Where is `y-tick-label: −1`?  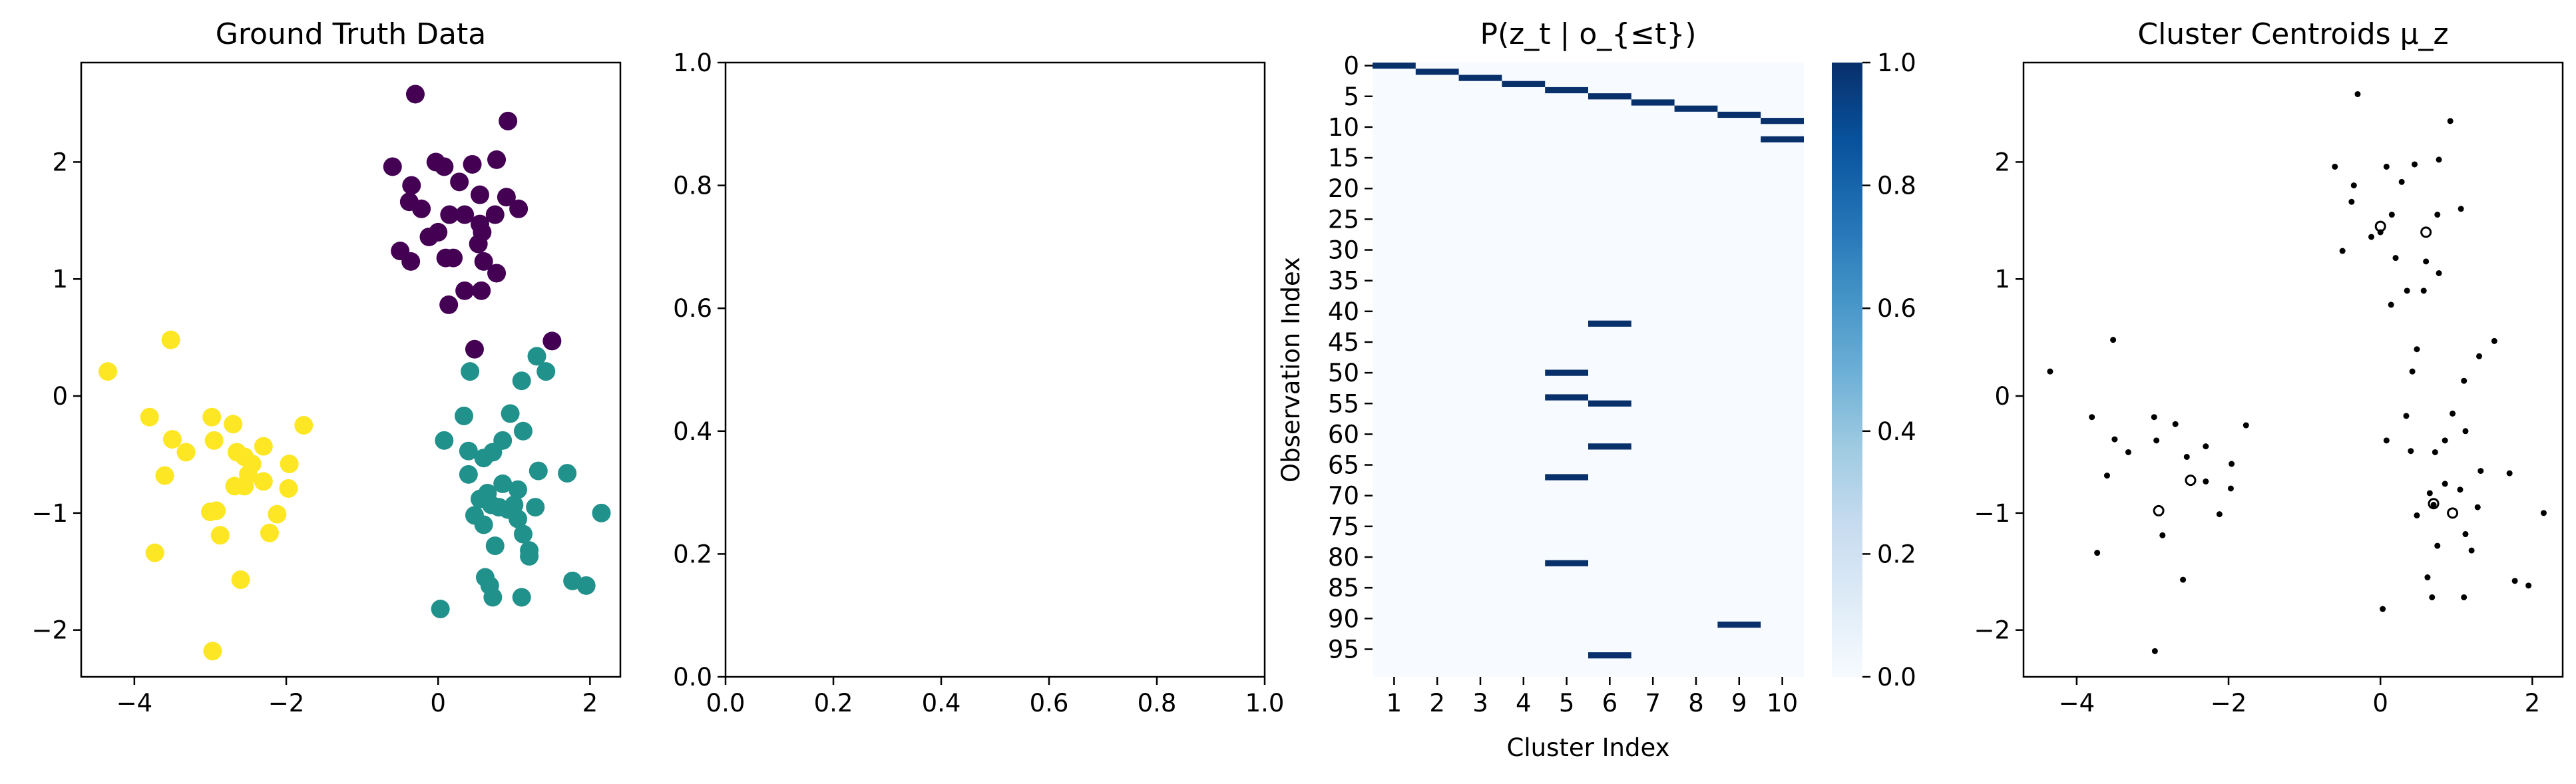
y-tick-label: −1 is located at coordinates (49, 513).